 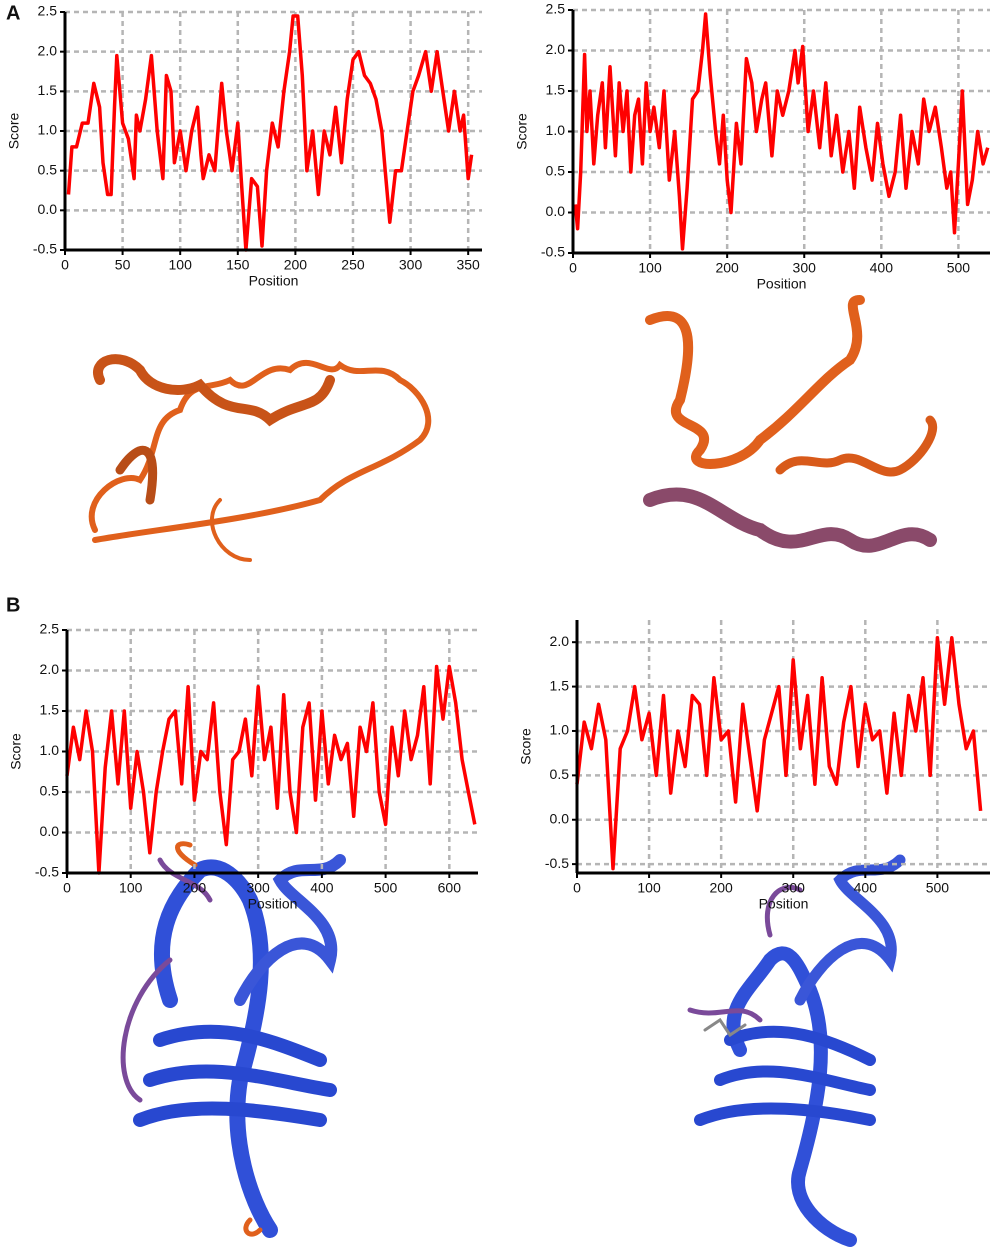 What do you see at coordinates (238, 265) in the screenshot?
I see `x-tick-label: 150` at bounding box center [238, 265].